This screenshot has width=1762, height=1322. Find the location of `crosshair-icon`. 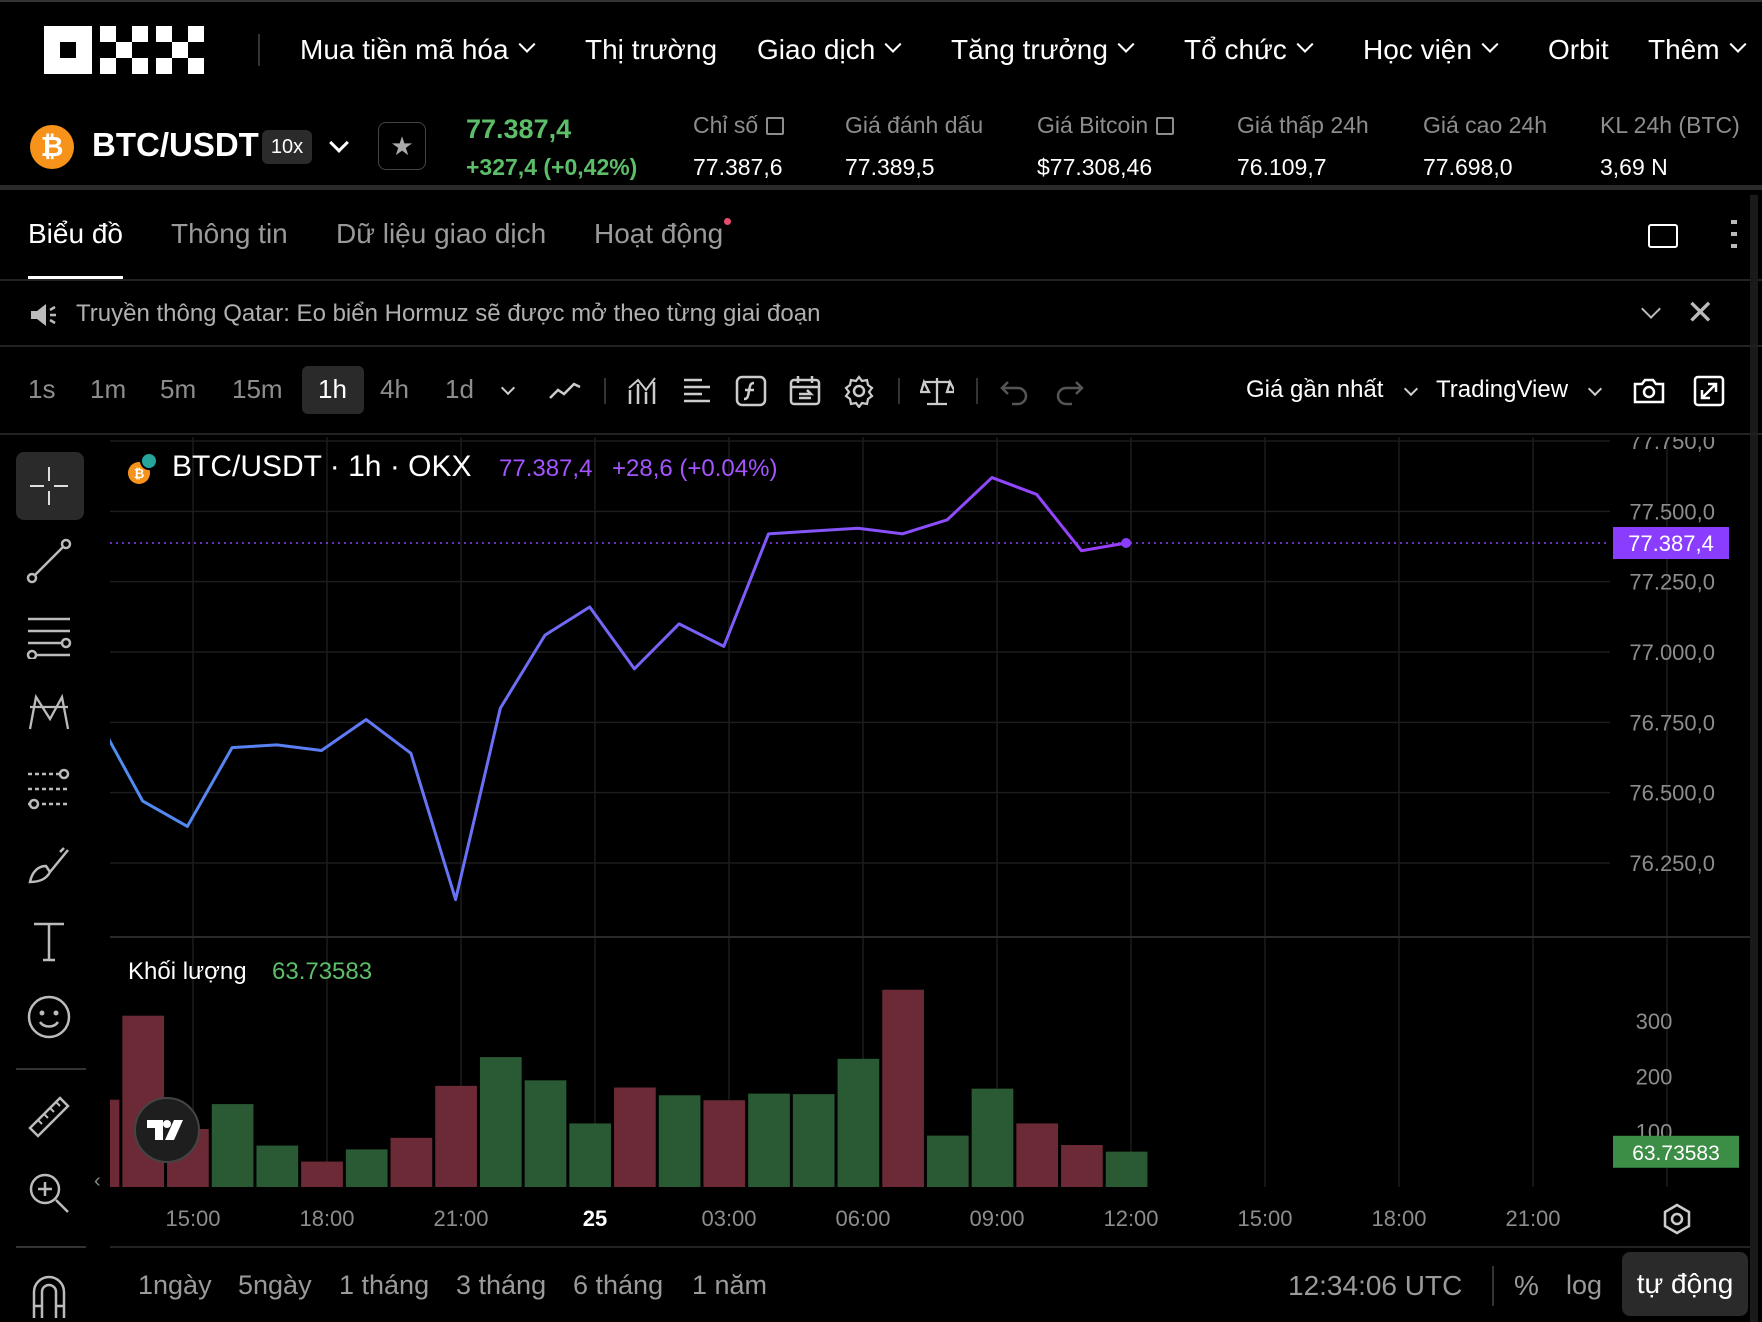

crosshair-icon is located at coordinates (49, 486).